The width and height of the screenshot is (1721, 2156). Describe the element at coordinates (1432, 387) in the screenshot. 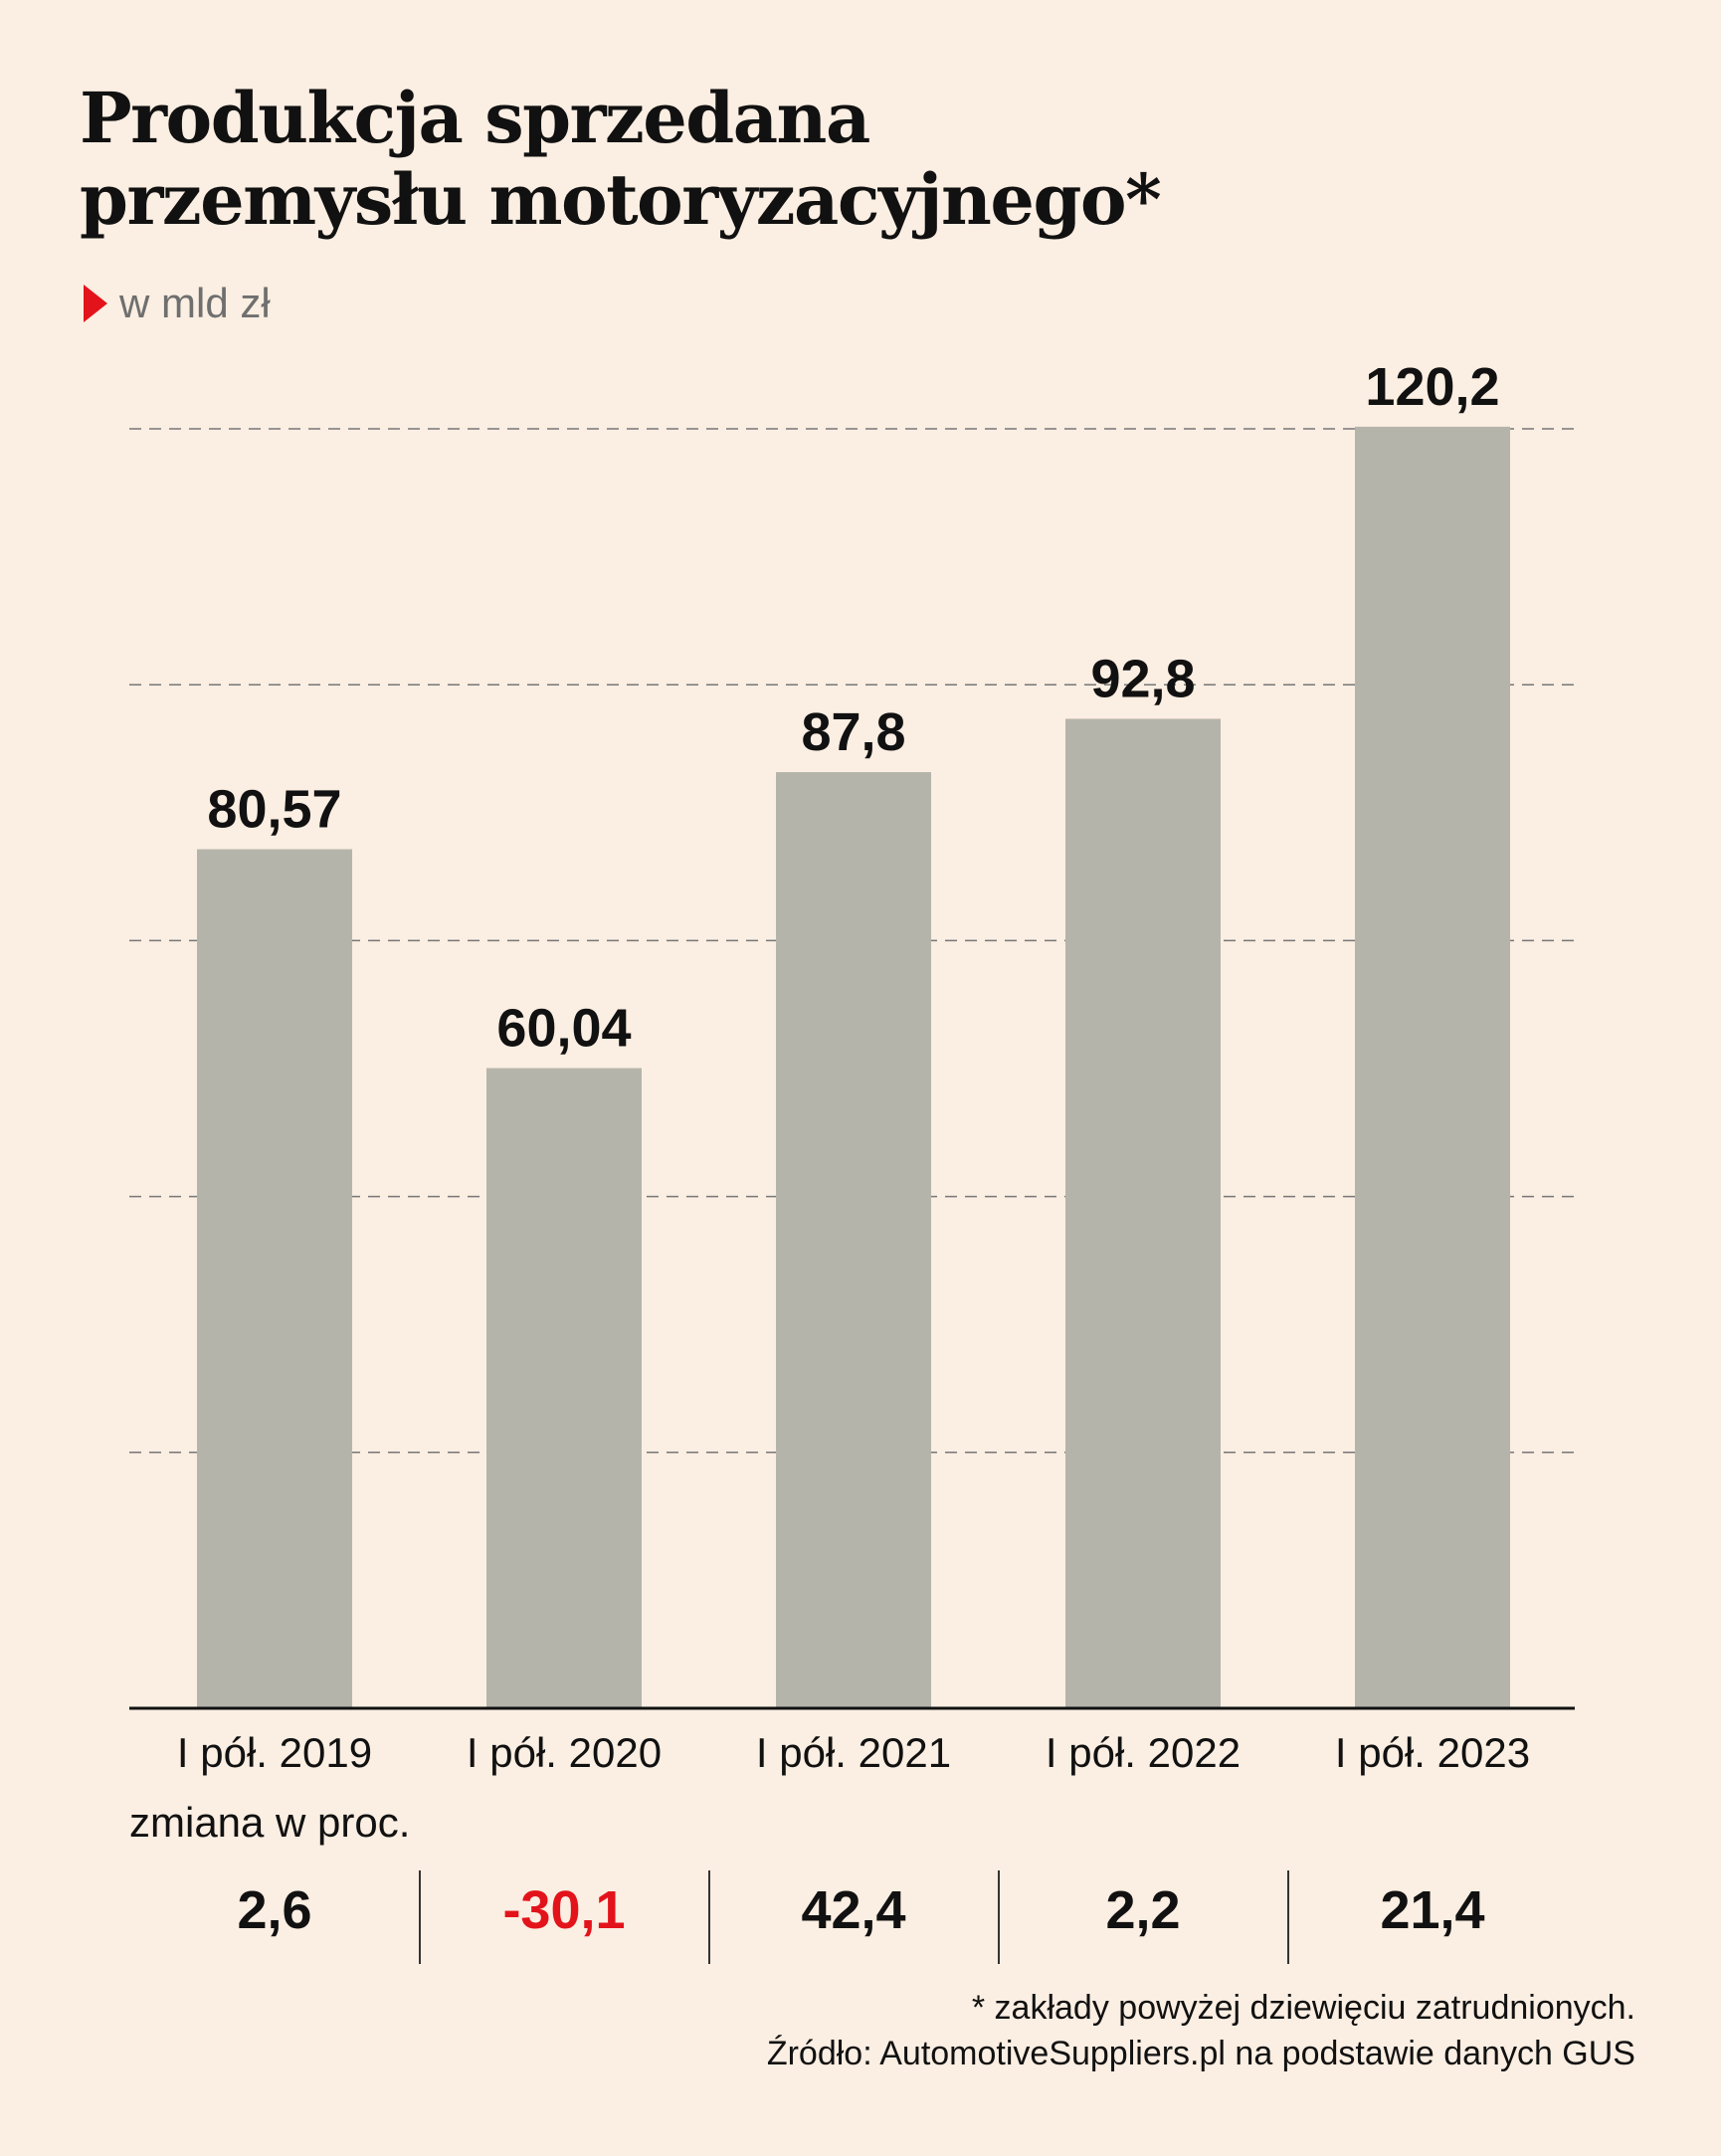

I see `value-label: 120,2` at that location.